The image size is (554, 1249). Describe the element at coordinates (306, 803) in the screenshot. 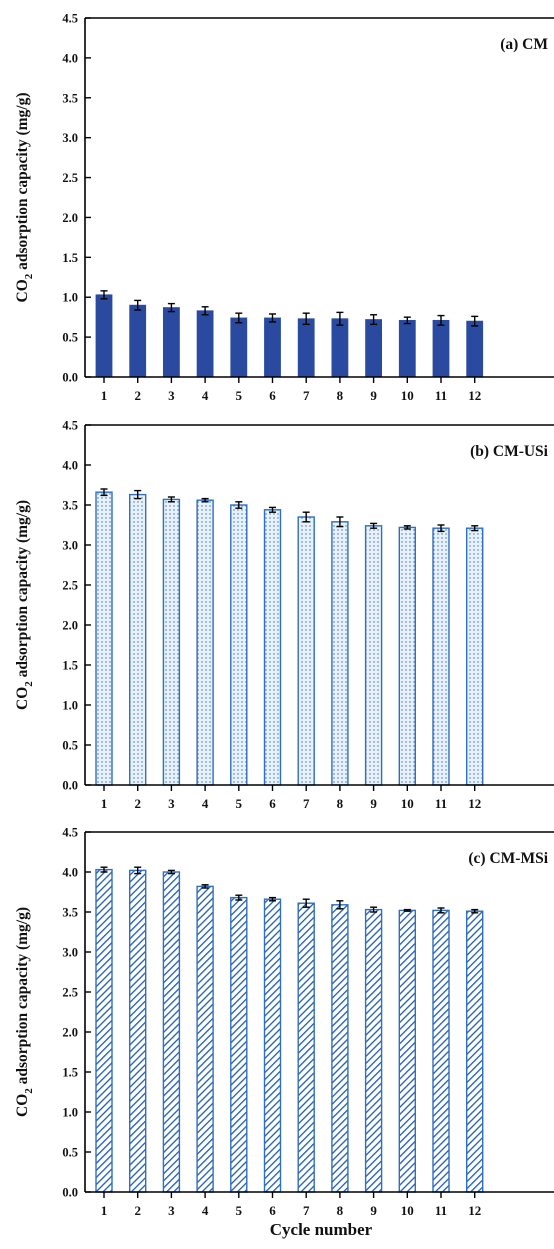

I see `x-tick-label: 7` at that location.